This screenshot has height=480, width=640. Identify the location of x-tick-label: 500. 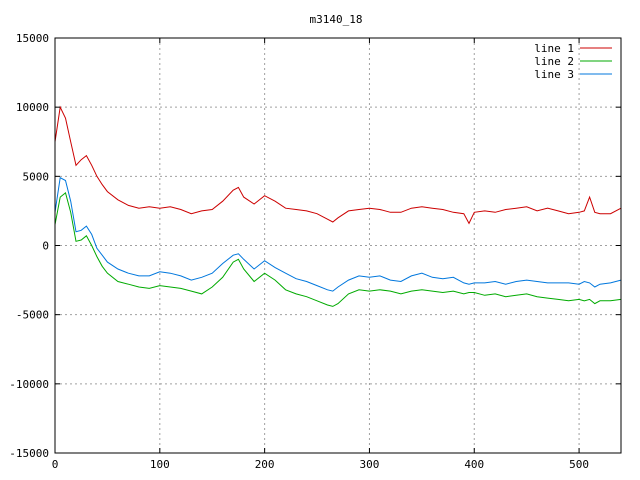
(579, 464).